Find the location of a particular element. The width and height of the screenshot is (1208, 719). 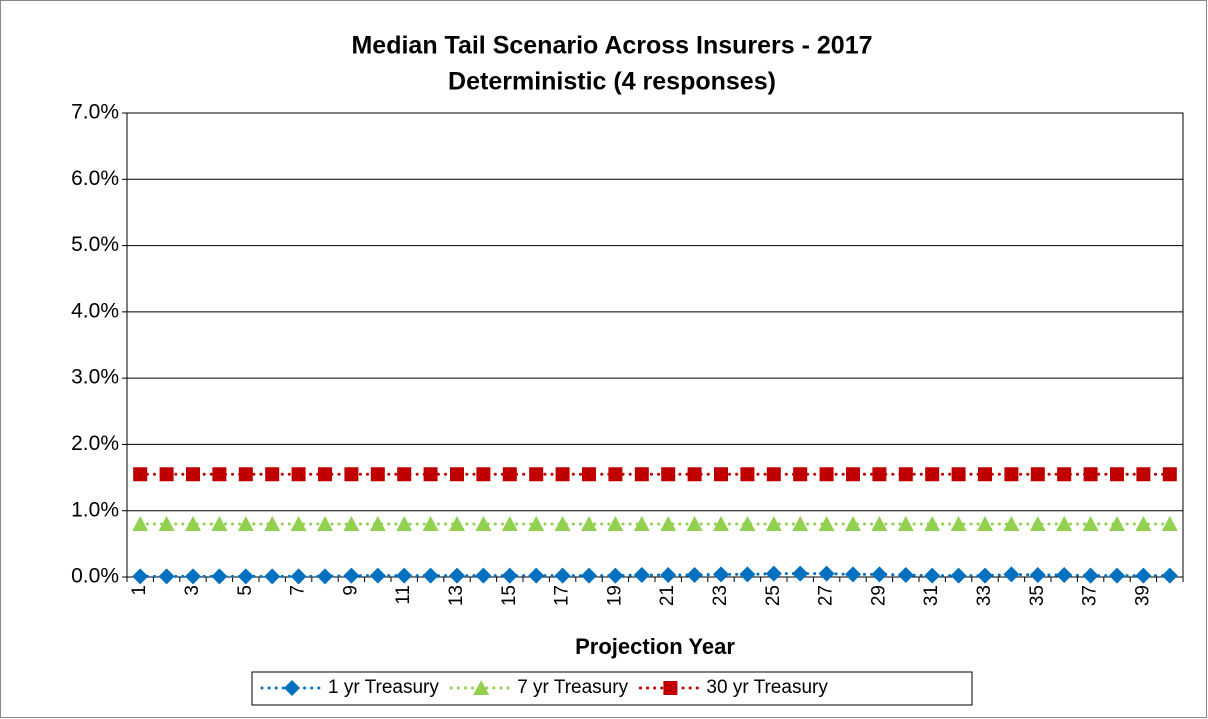

x-tick-label: 35 is located at coordinates (1037, 595).